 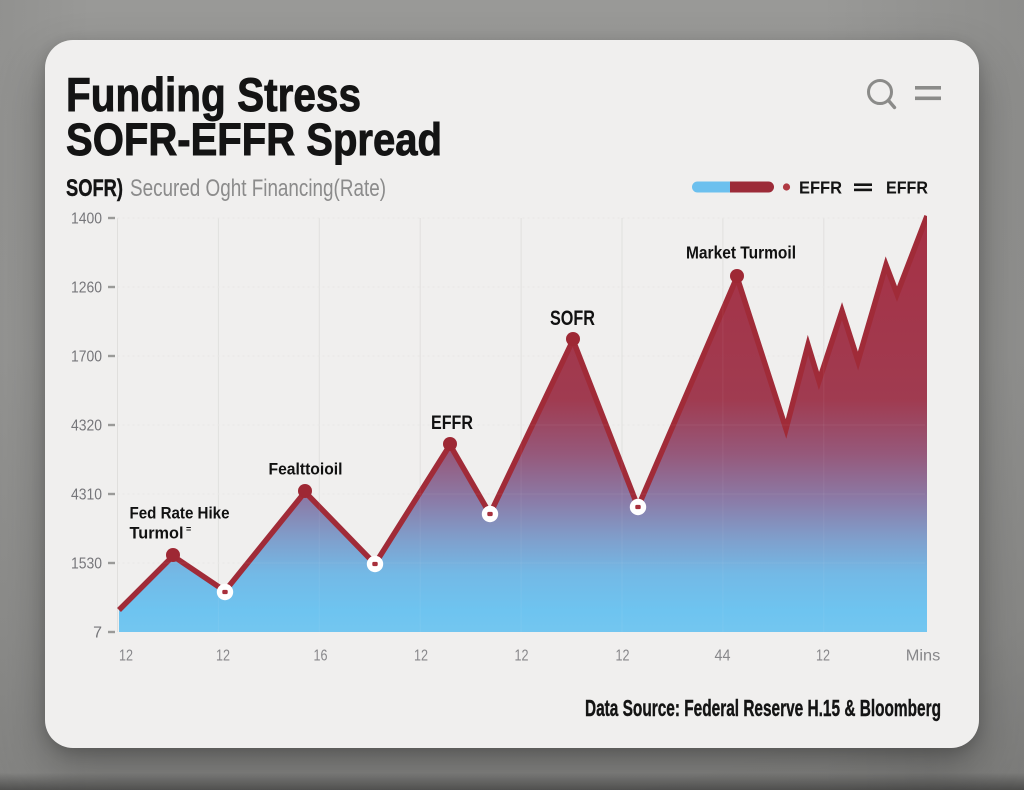 I want to click on svg-text: Market Turmoil, so click(x=741, y=253).